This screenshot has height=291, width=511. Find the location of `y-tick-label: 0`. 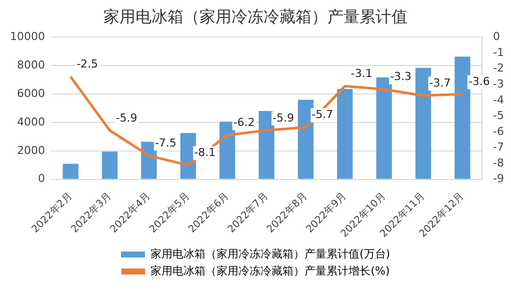

y-tick-label: 0 is located at coordinates (41, 179).